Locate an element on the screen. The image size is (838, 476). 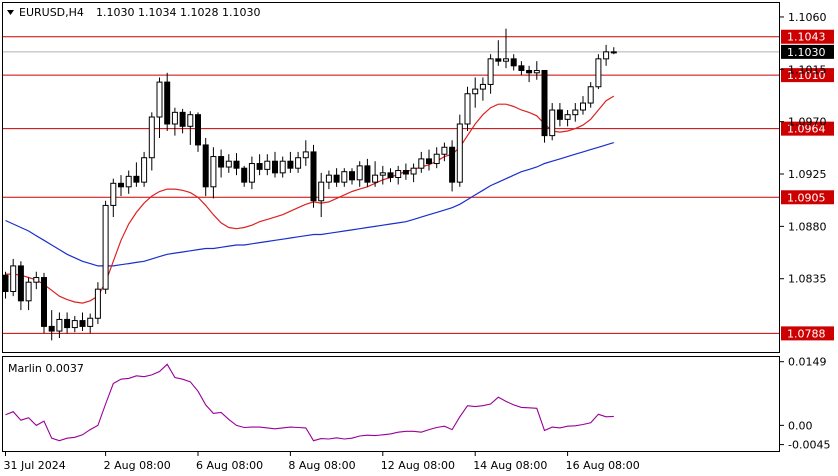
current-price-box is located at coordinates (807, 51).